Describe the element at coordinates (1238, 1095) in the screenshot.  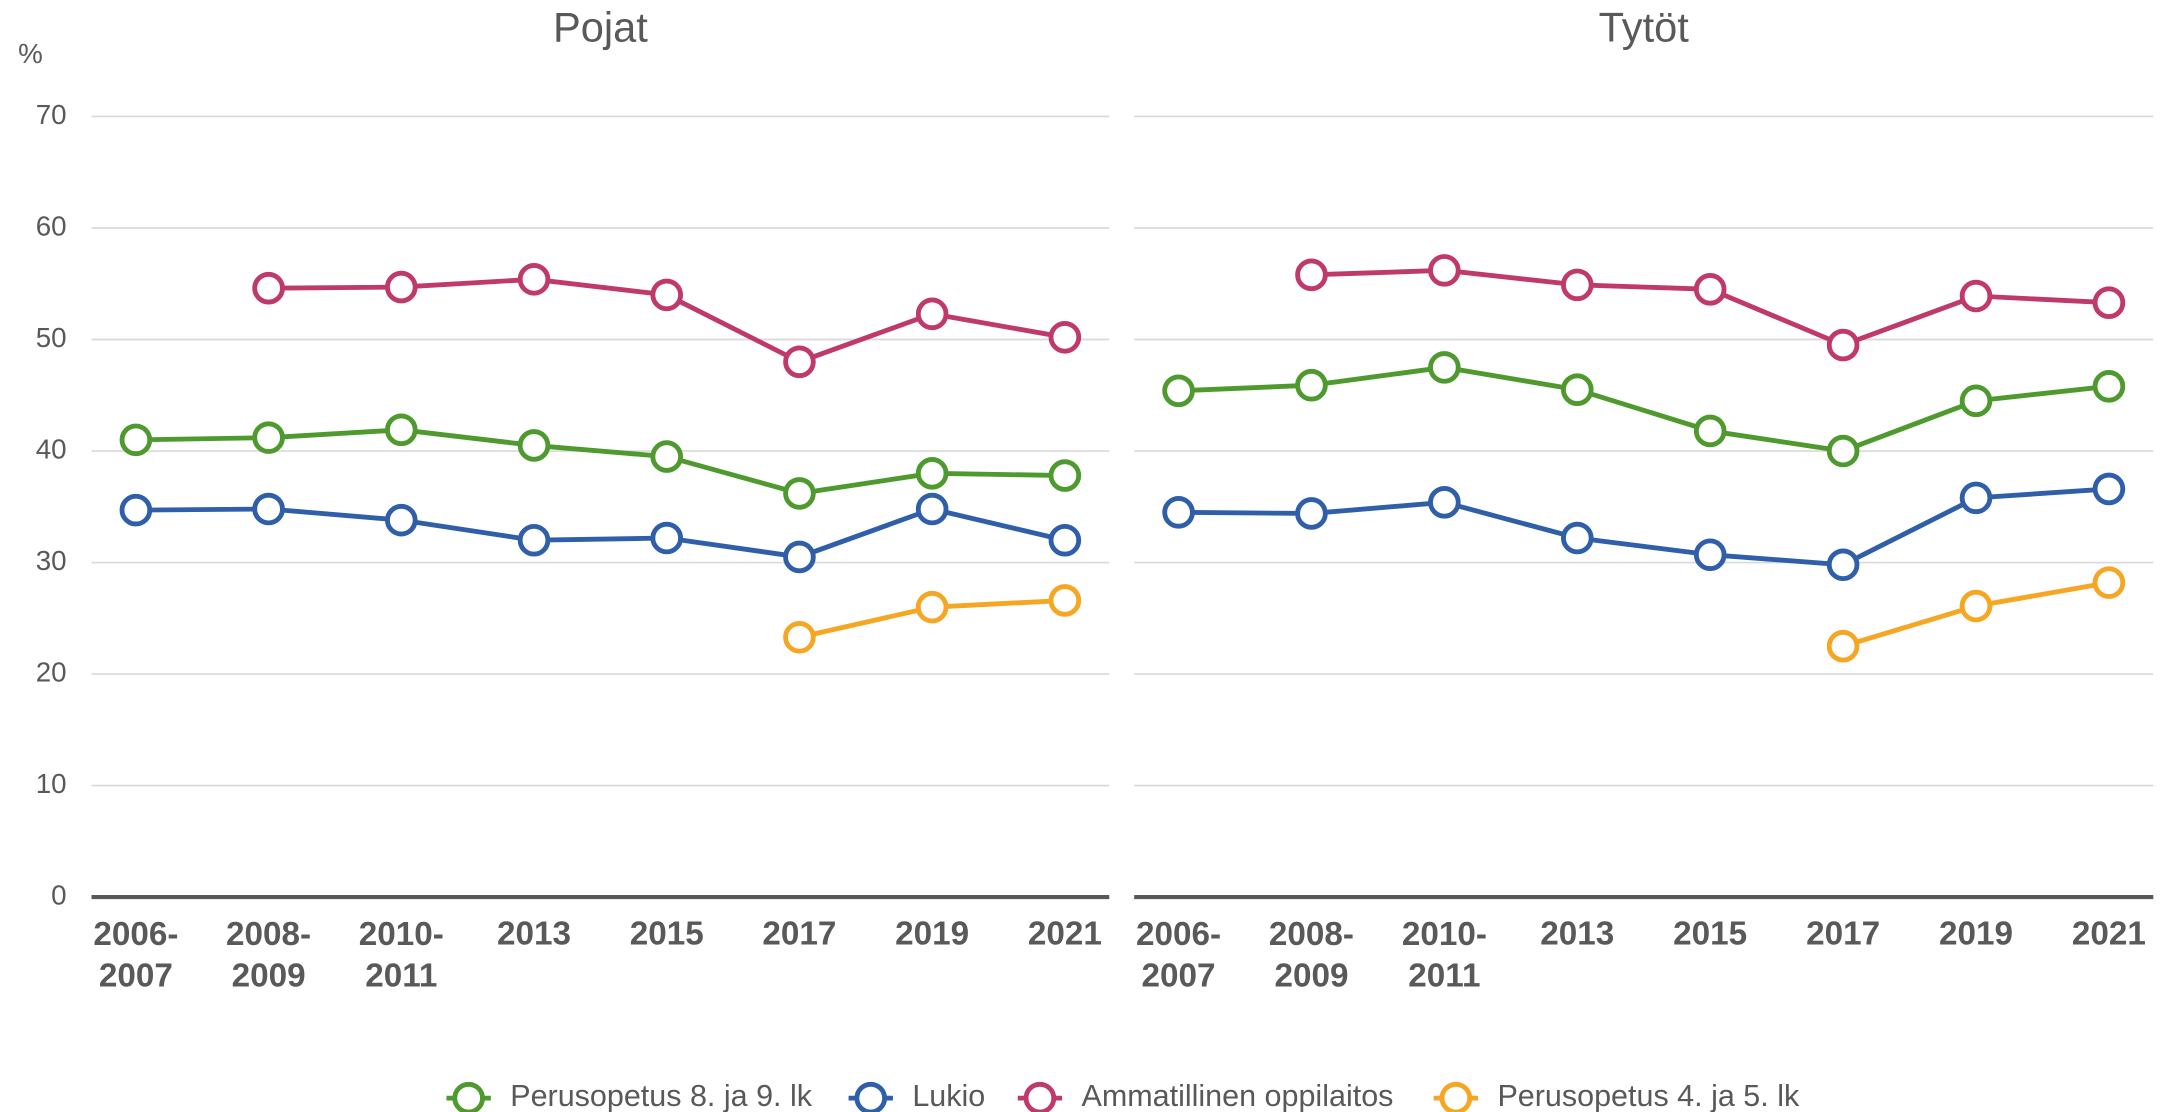
I see `legend-label: Ammatillinen oppilaitos` at that location.